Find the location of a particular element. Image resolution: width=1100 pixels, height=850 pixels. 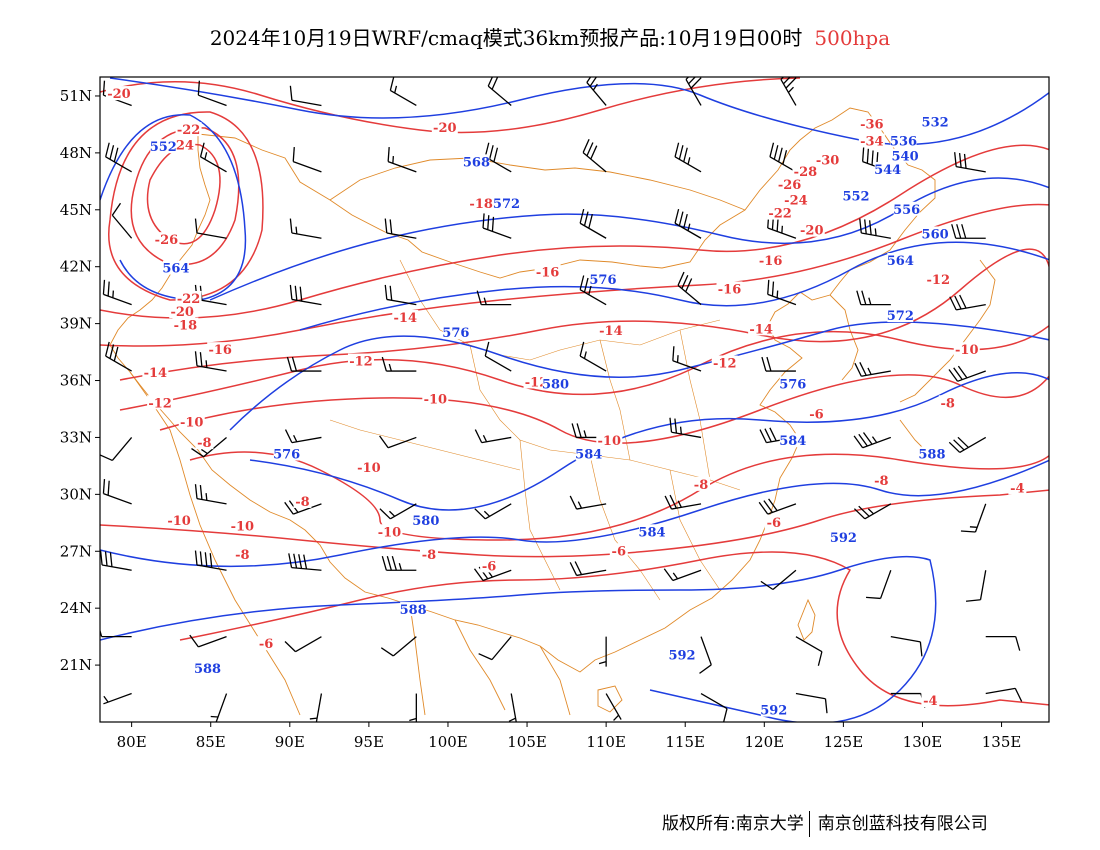

temperature-label: -14 is located at coordinates (156, 373).